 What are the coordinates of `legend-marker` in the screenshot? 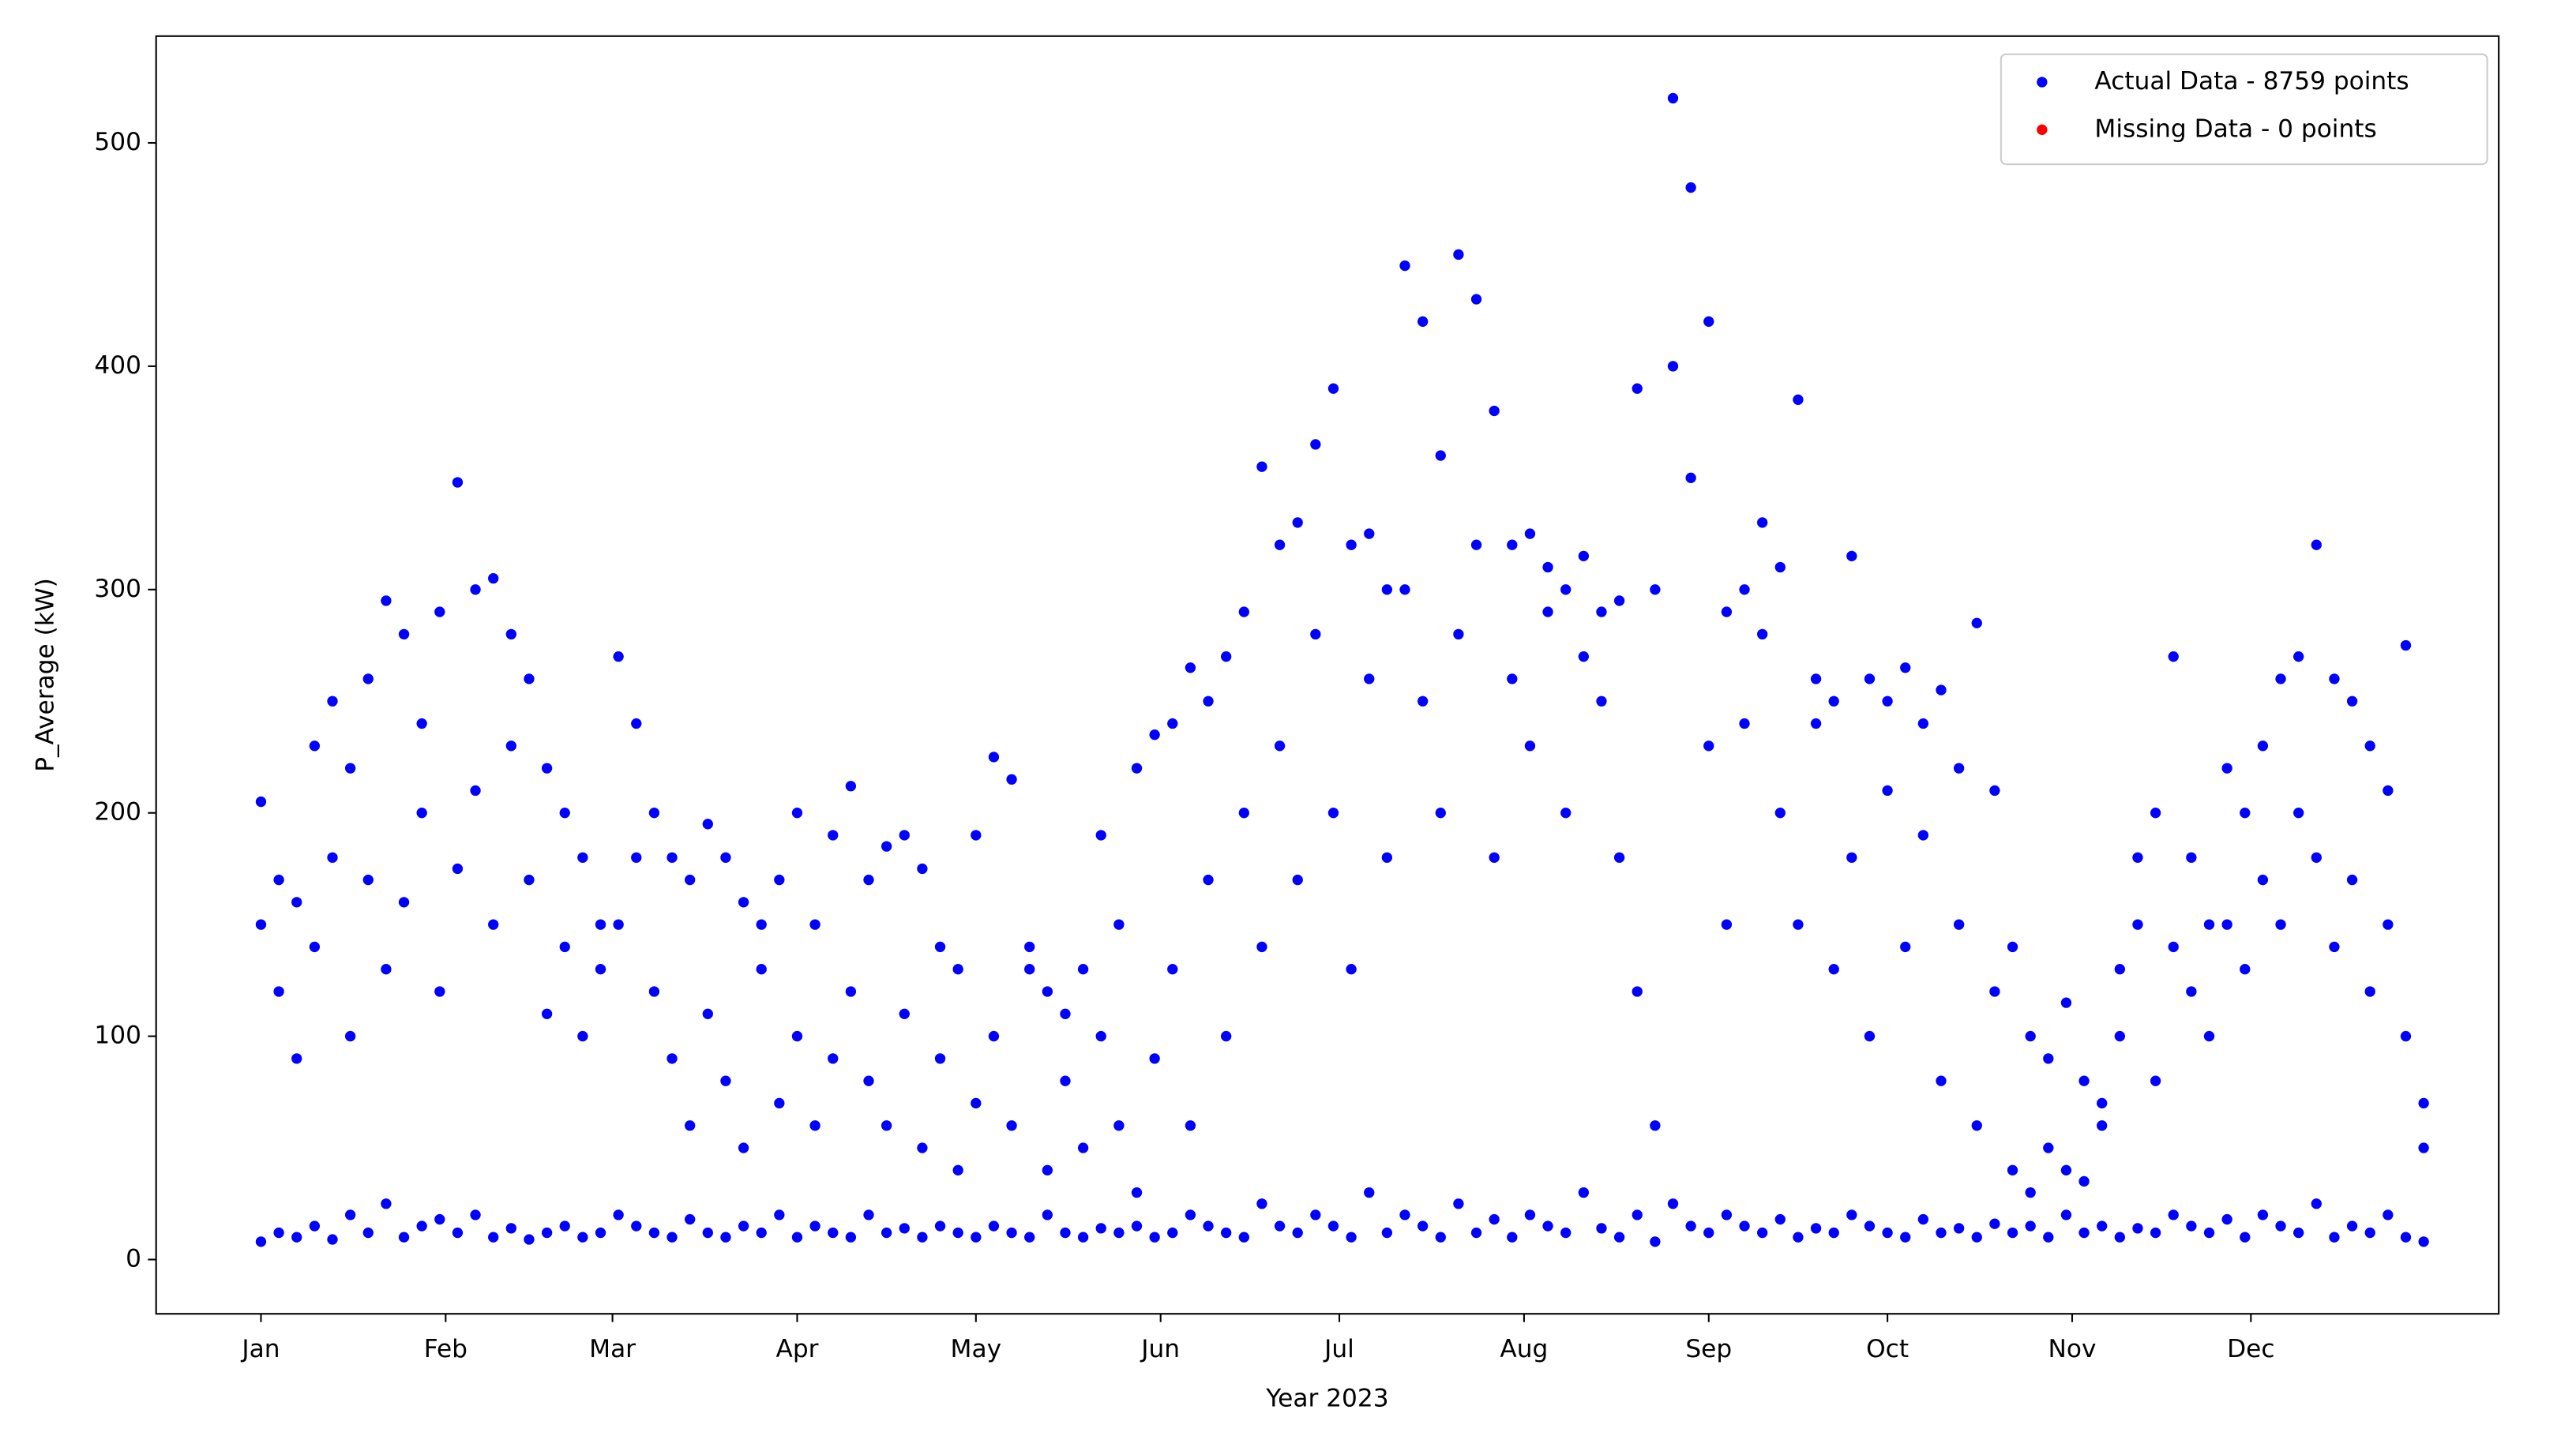 It's located at (2042, 82).